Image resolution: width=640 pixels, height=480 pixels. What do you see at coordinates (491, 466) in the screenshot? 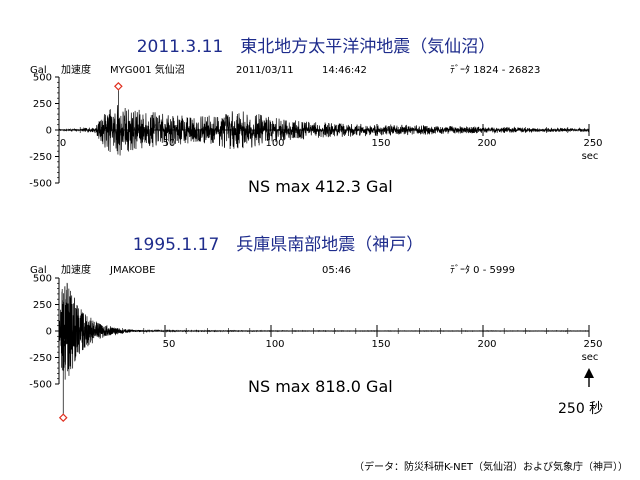
I see `source-note: （データ：防災科研K-NET（気仙沼）および気象庁（神戸））` at bounding box center [491, 466].